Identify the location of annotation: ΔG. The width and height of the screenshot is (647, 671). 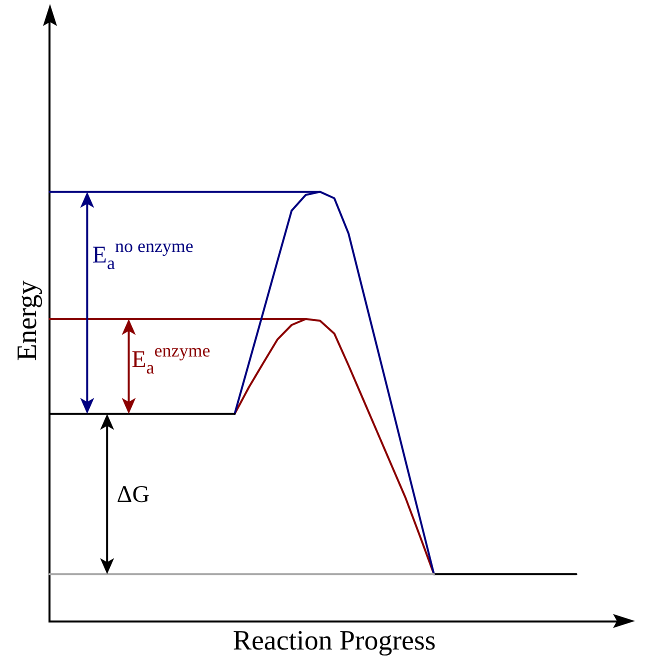
(133, 495).